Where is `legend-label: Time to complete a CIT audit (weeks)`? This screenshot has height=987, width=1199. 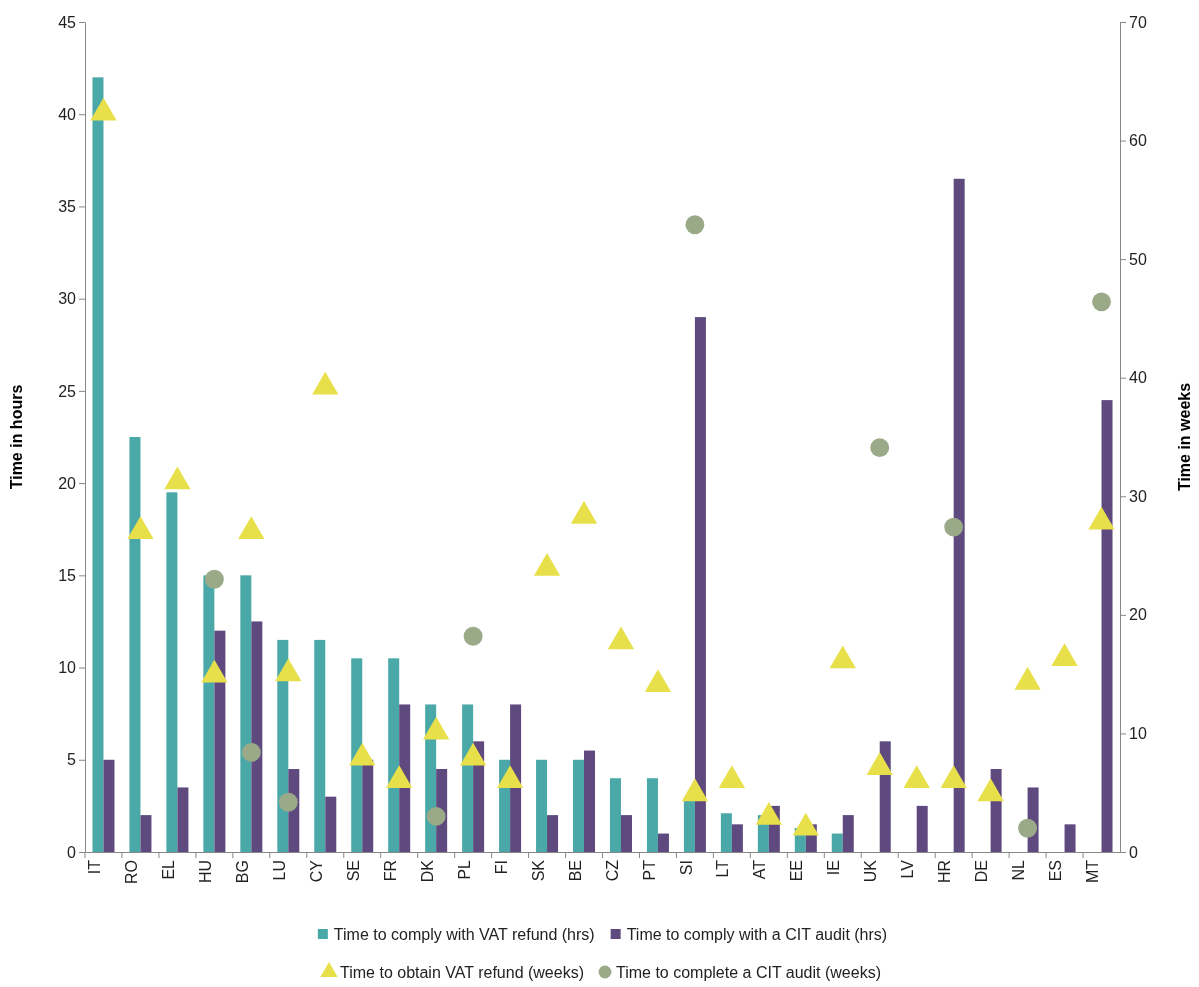
legend-label: Time to complete a CIT audit (weeks) is located at coordinates (748, 972).